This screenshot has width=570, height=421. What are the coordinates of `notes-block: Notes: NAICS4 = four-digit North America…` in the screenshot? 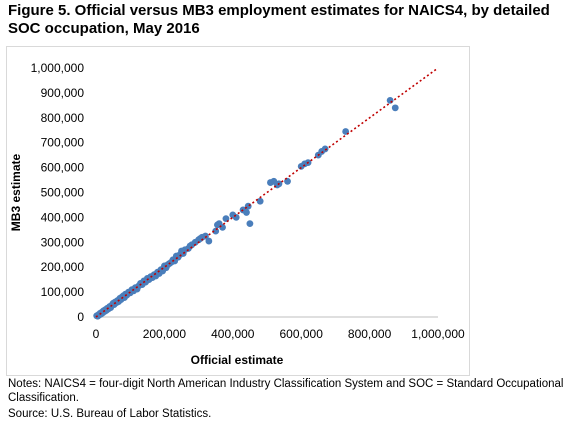 It's located at (286, 399).